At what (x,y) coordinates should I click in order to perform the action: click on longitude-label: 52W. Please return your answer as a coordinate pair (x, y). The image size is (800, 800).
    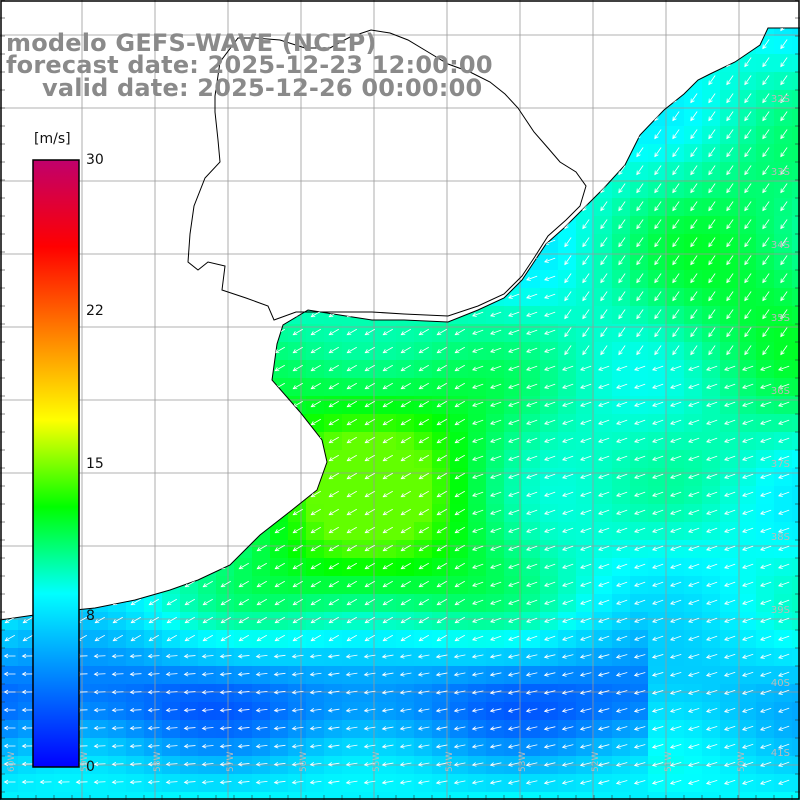
    Looking at the image, I should click on (596, 762).